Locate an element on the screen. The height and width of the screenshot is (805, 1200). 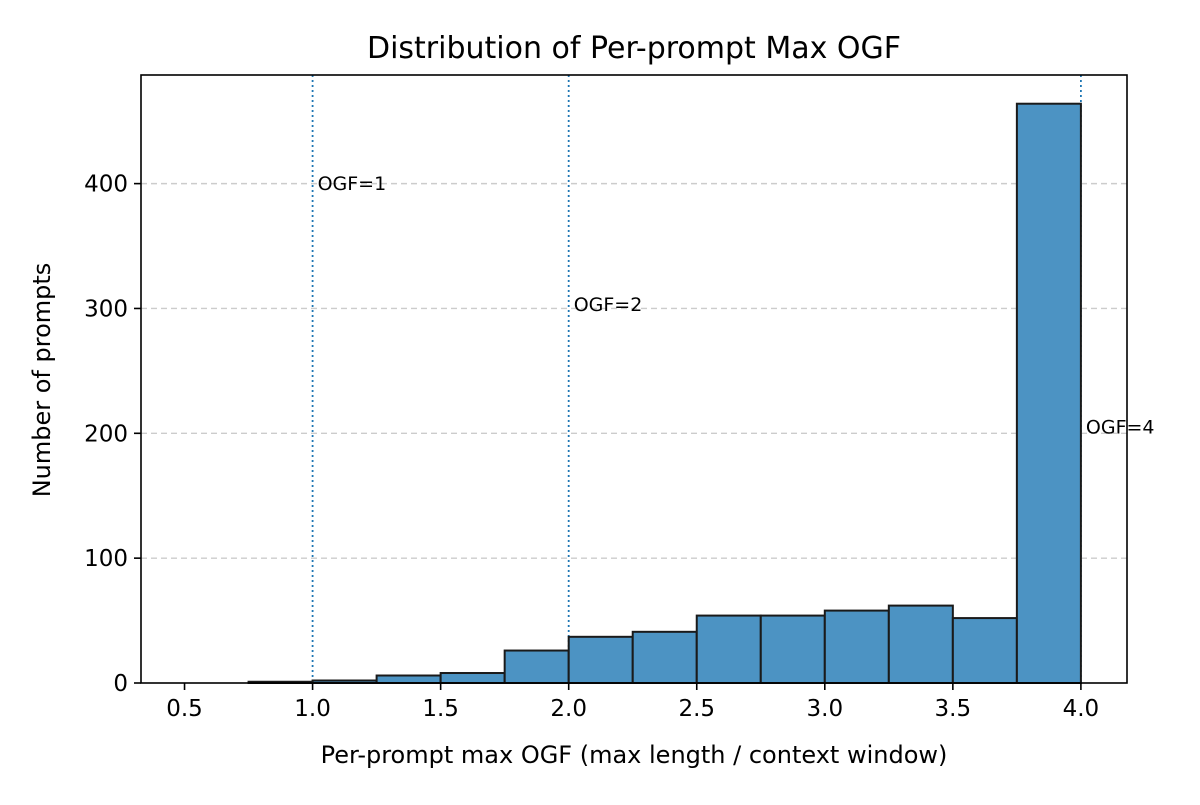
x-tick-label: 1.5 is located at coordinates (440, 709).